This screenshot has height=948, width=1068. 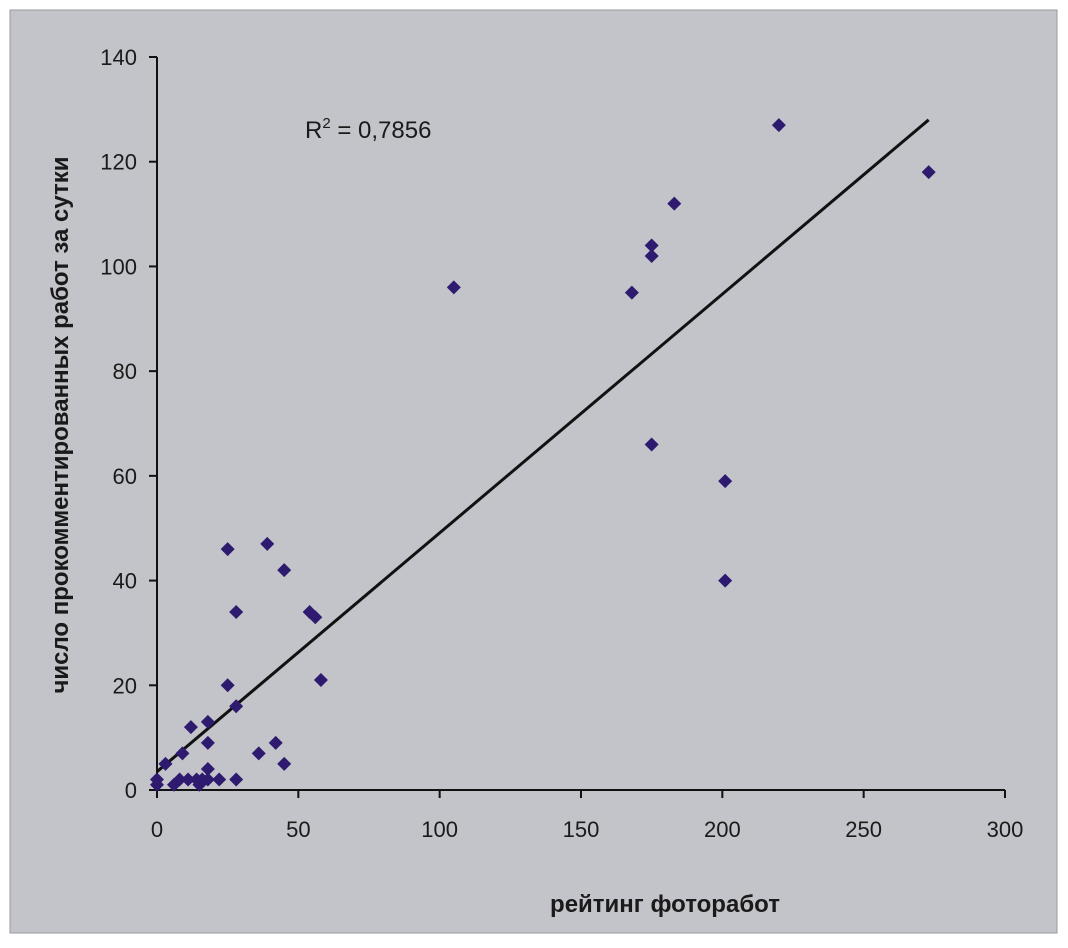 I want to click on y-tick-label: 100, so click(x=118, y=266).